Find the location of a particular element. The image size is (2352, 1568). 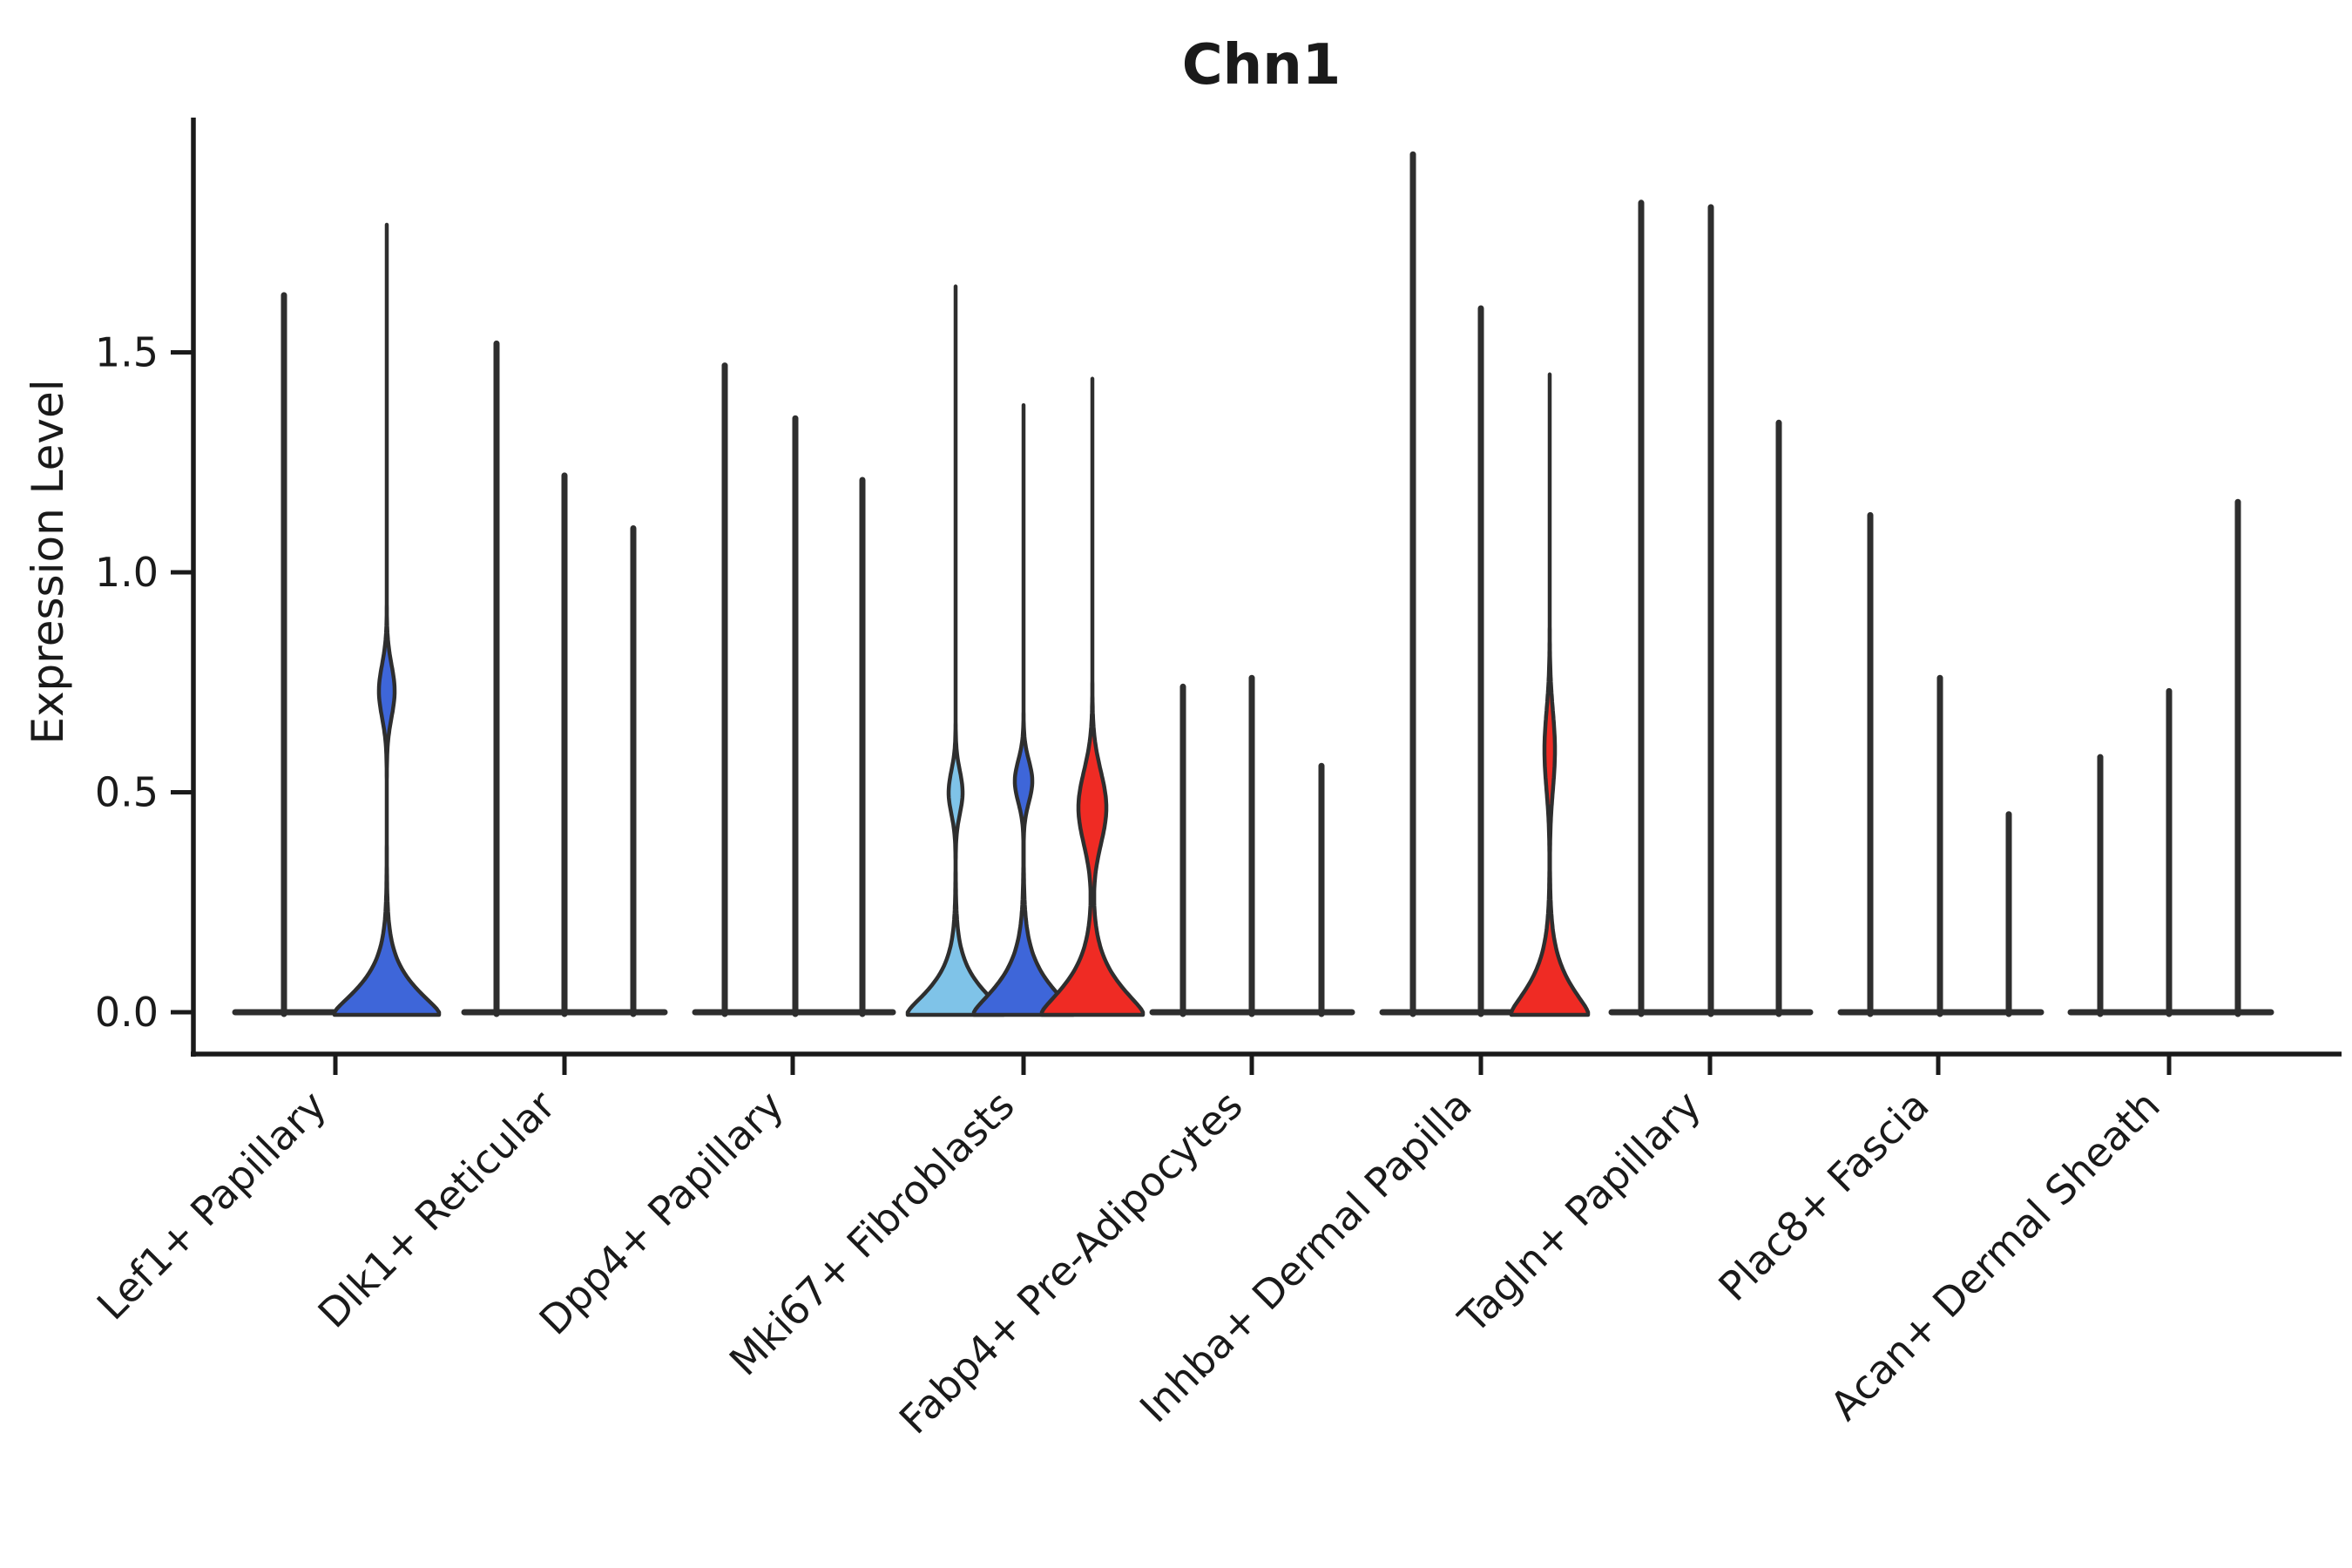

y-tick-label: 1.0 is located at coordinates (127, 572).